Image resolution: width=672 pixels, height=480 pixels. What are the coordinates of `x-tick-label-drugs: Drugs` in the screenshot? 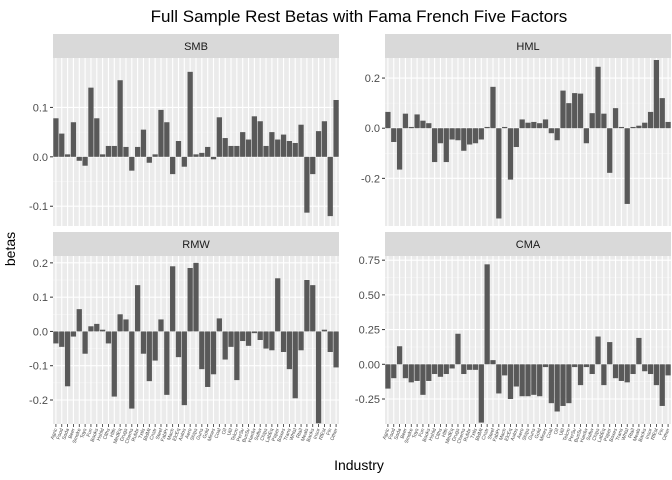 It's located at (124, 434).